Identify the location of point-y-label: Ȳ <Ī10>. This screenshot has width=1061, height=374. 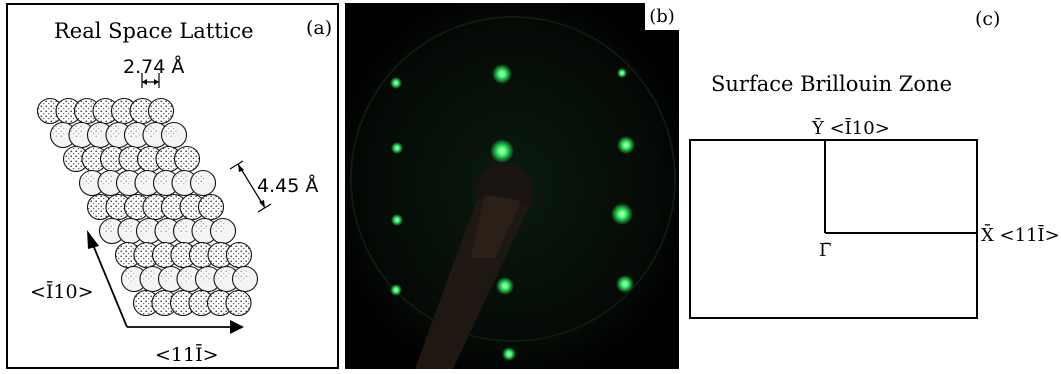
(850, 127).